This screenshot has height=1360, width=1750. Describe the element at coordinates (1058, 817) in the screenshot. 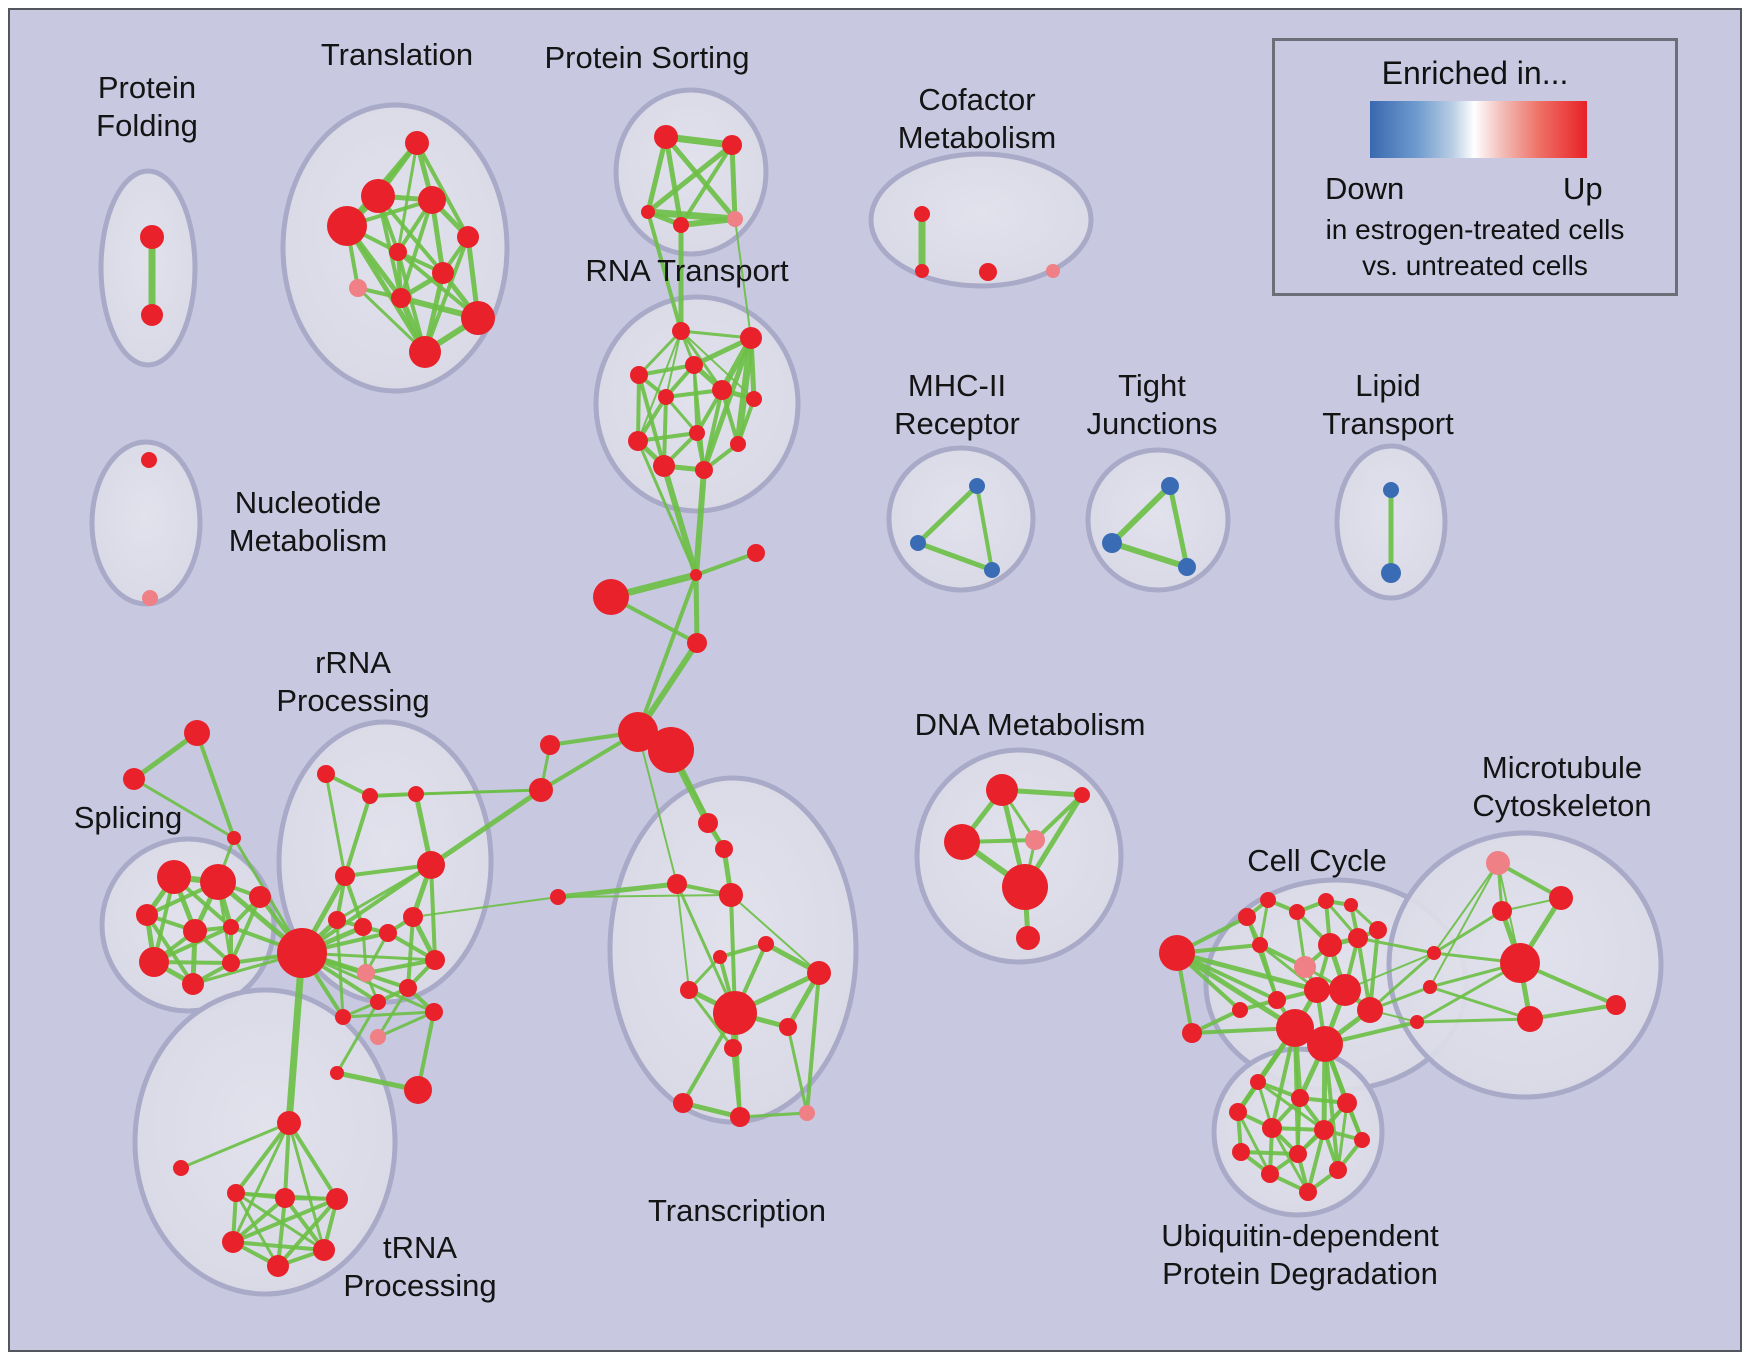

I see `edge-dna` at that location.